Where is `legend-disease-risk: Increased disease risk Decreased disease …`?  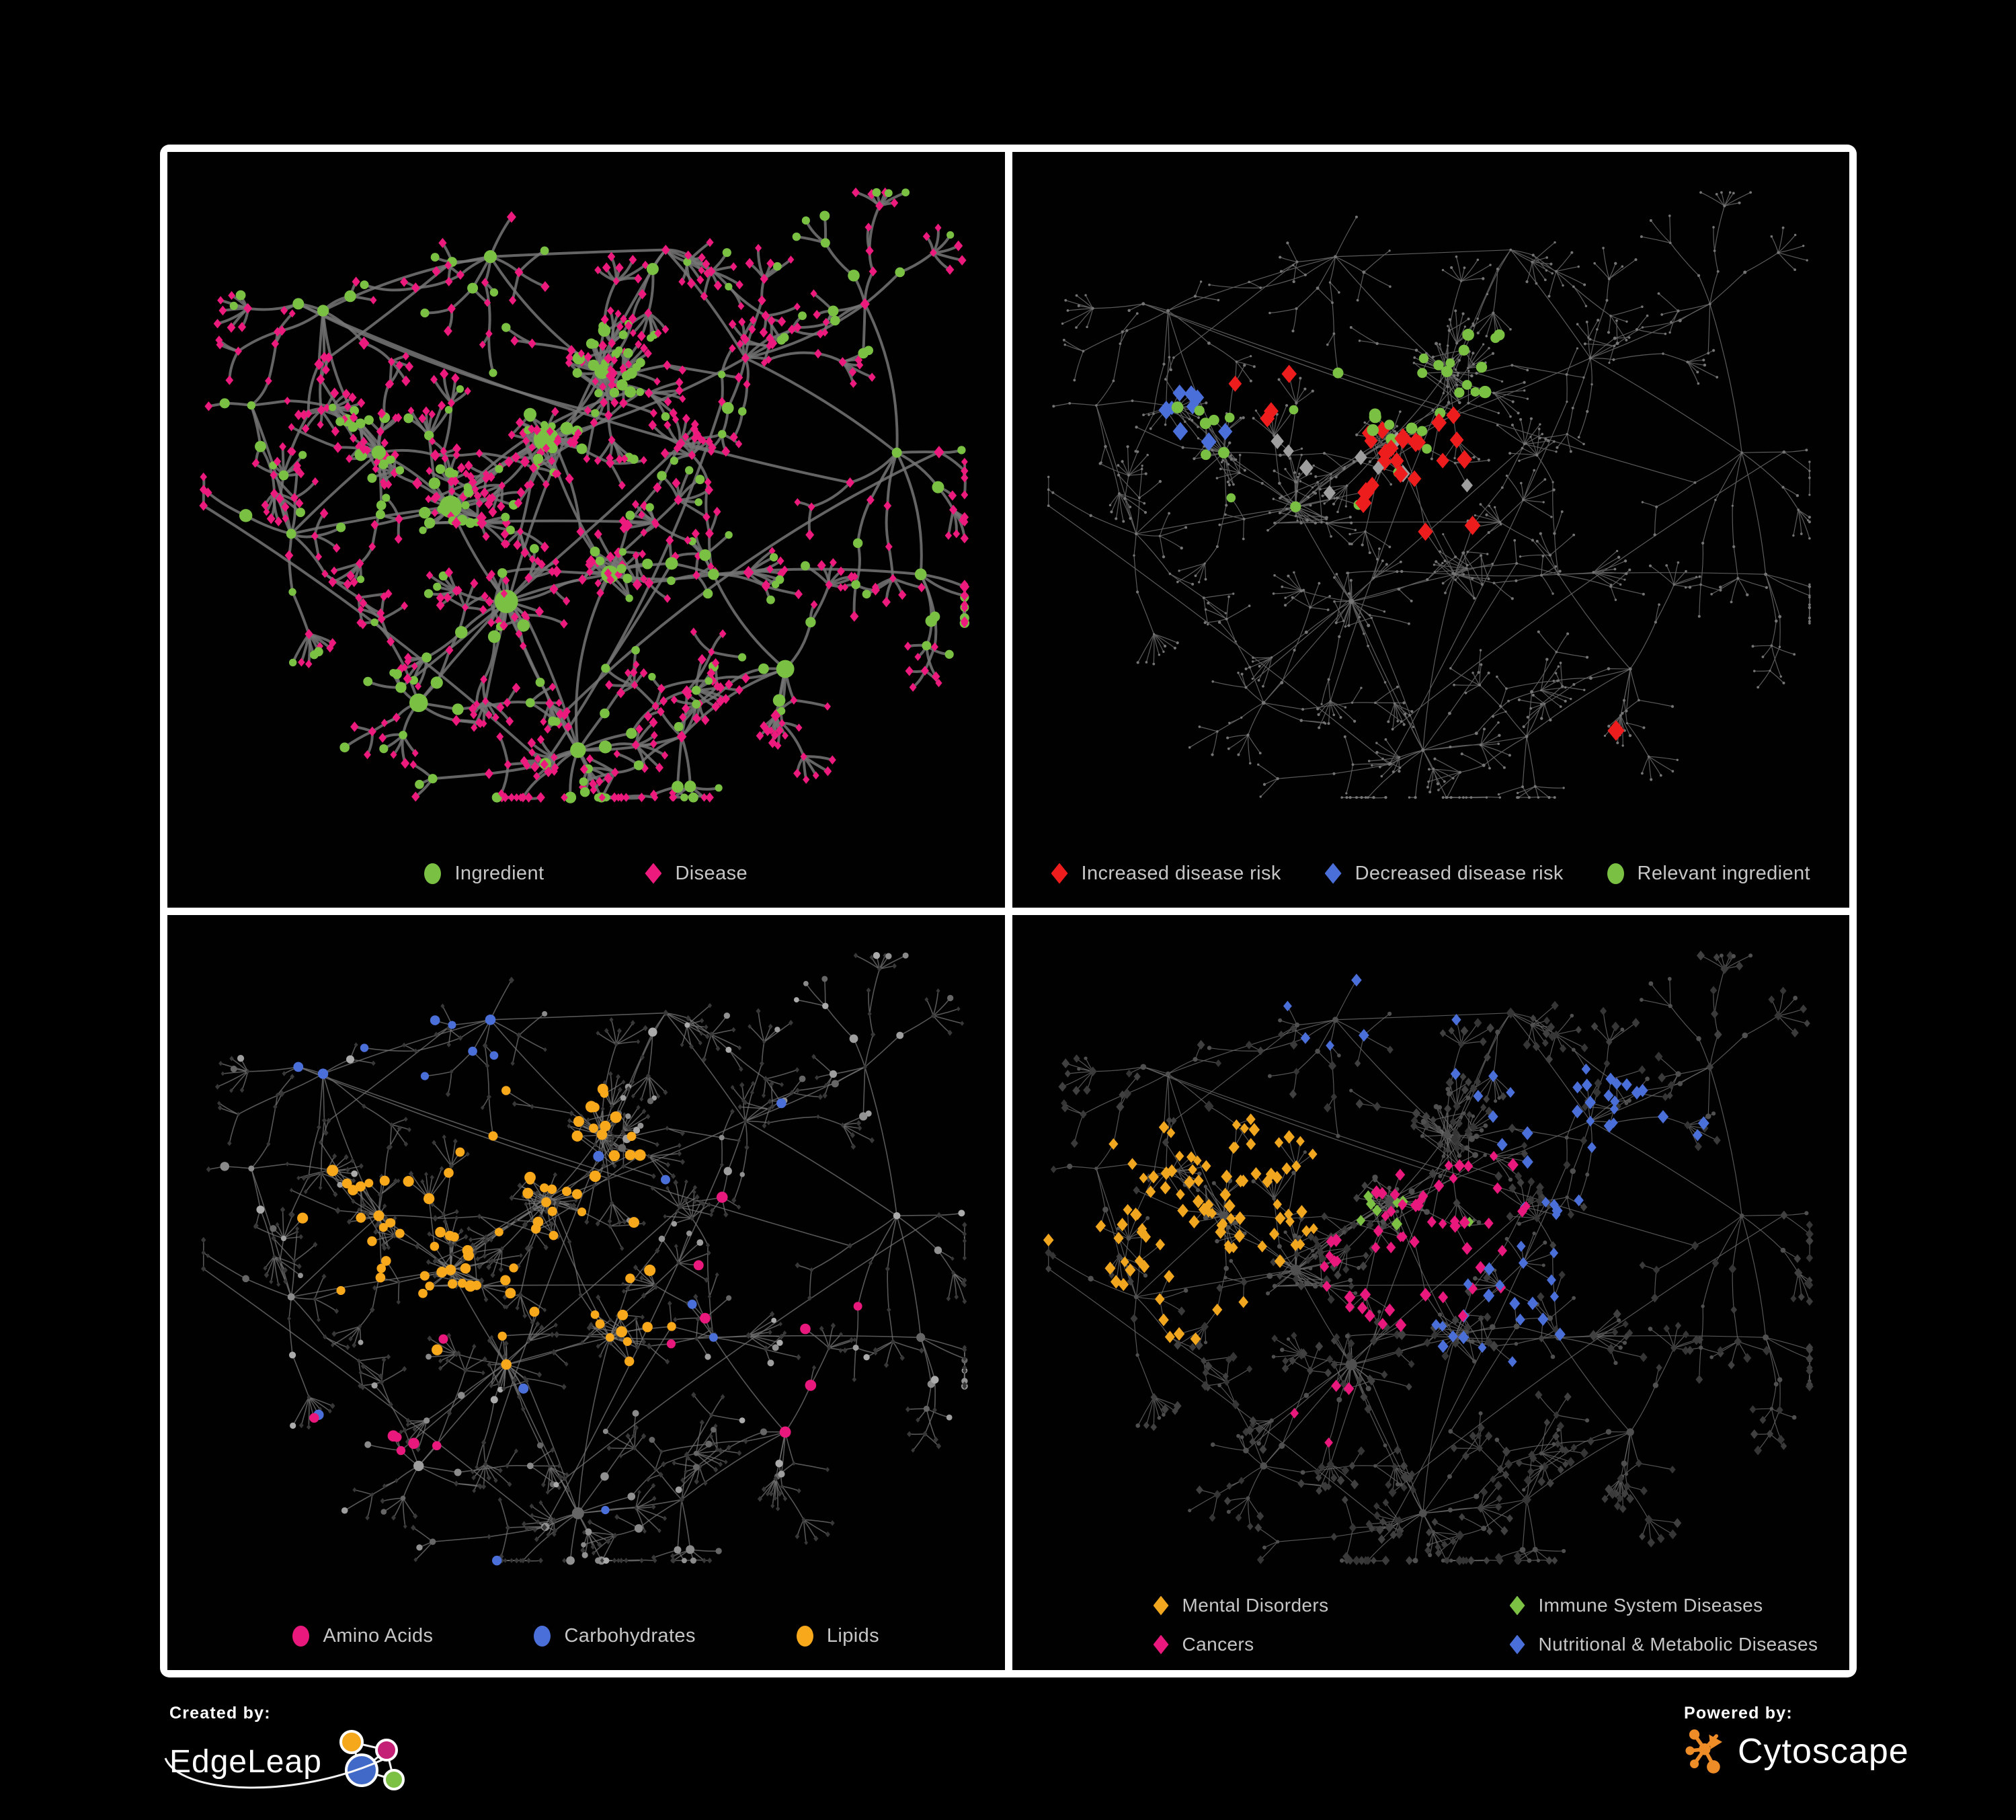 legend-disease-risk: Increased disease risk Decreased disease … is located at coordinates (1431, 874).